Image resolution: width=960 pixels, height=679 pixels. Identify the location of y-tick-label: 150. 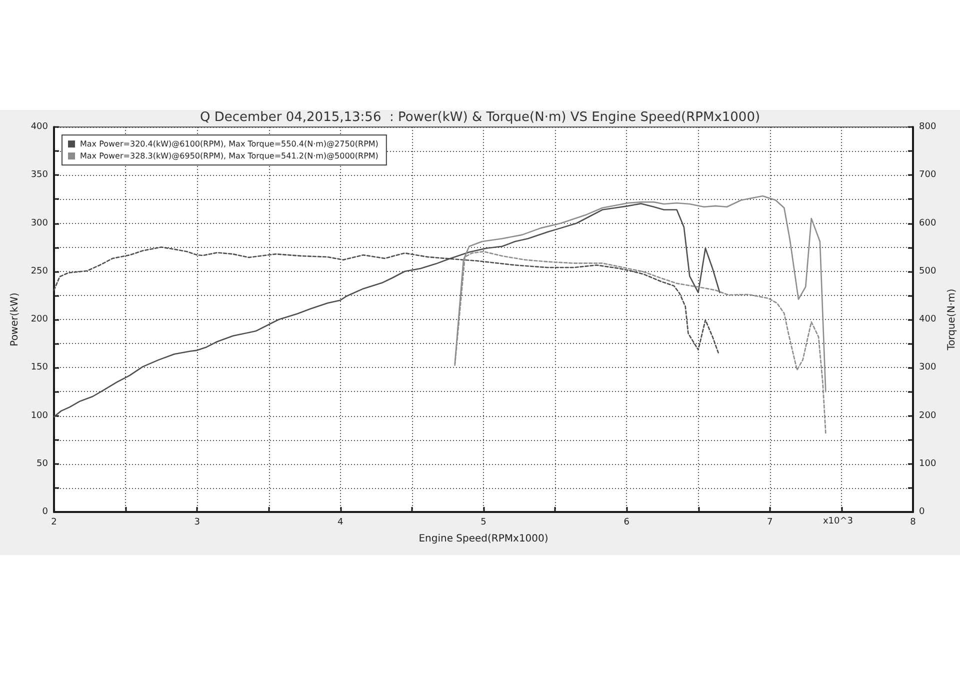
(39, 367).